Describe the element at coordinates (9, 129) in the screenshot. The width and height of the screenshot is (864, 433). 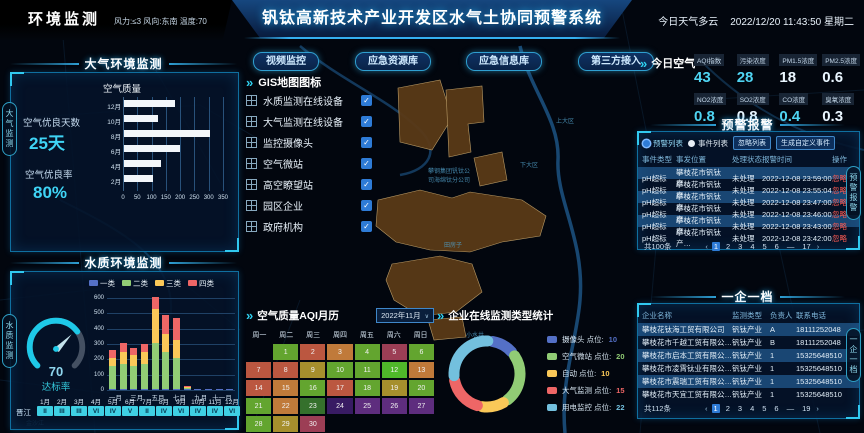
I see `side-tab: 大气监测` at that location.